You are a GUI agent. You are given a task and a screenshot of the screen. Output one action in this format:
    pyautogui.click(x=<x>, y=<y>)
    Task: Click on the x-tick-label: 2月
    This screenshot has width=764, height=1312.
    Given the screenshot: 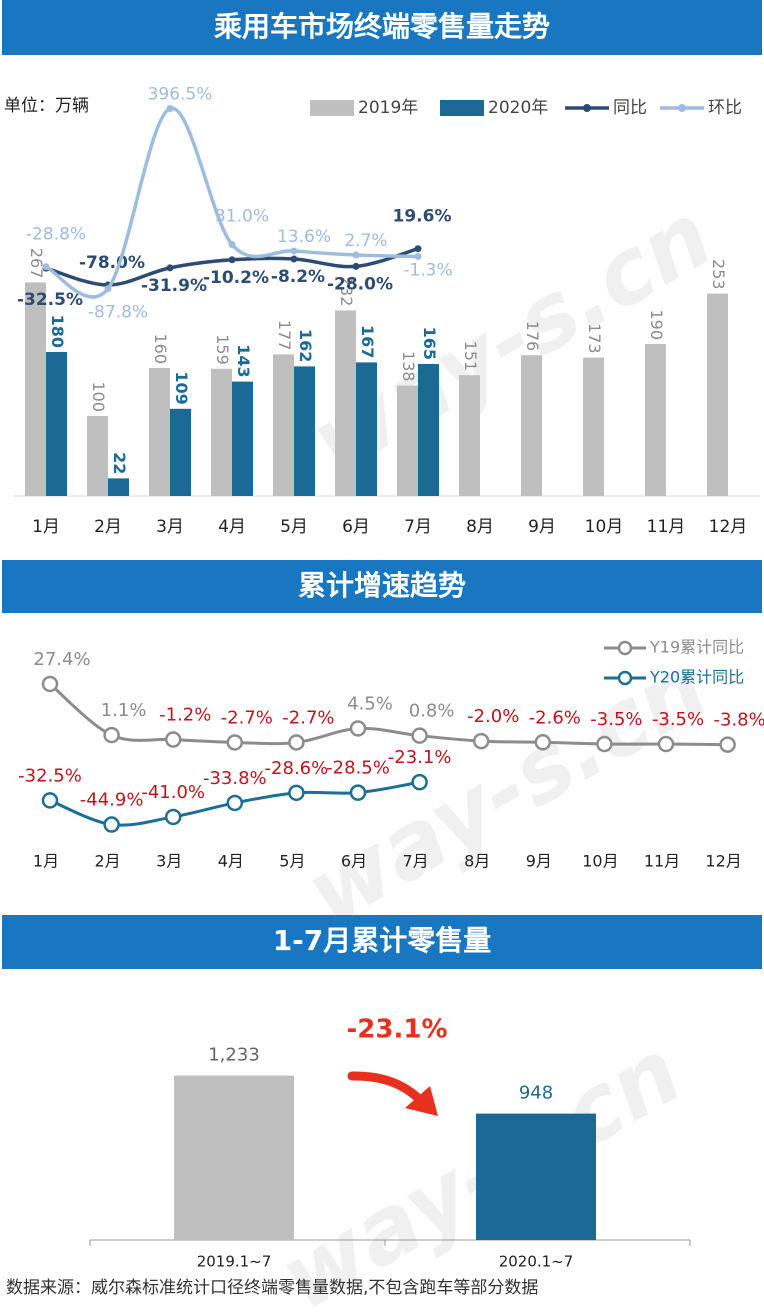 What is the action you would take?
    pyautogui.click(x=108, y=861)
    